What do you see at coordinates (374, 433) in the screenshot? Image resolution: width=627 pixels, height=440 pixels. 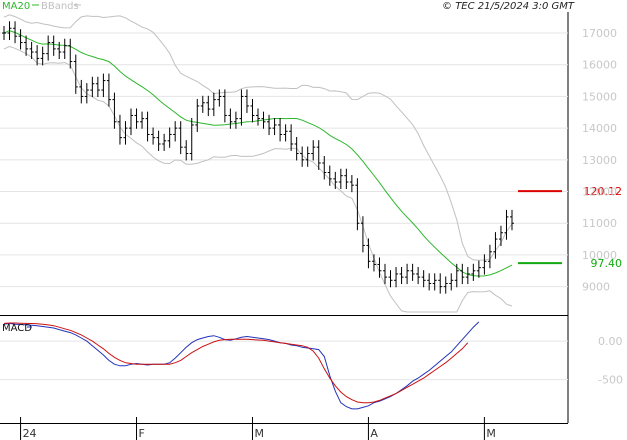 I see `time-label: A` at bounding box center [374, 433].